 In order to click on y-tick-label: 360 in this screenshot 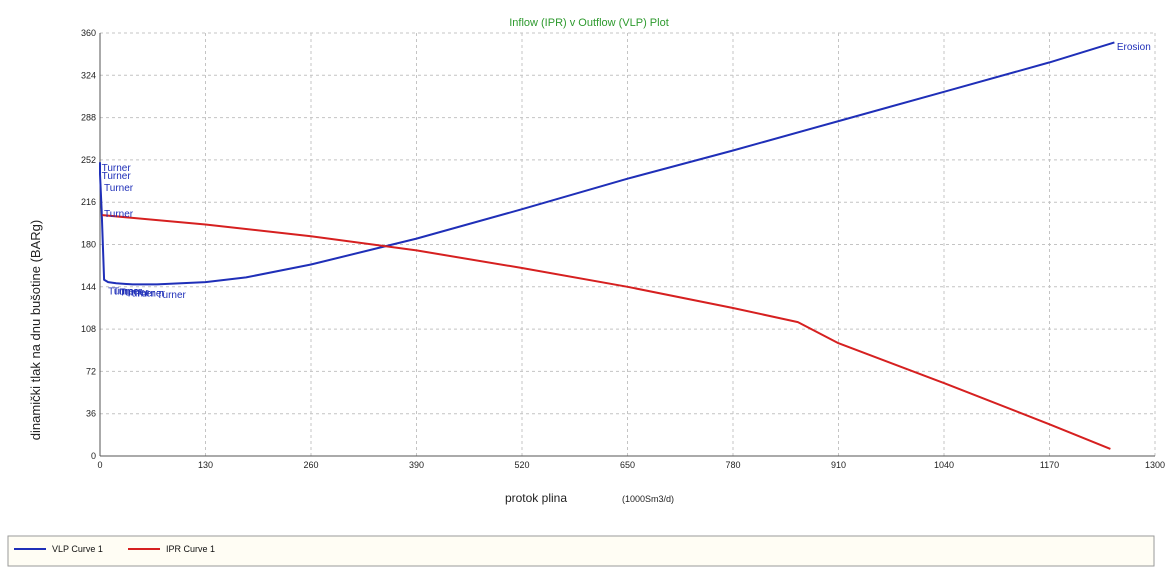, I will do `click(88, 33)`.